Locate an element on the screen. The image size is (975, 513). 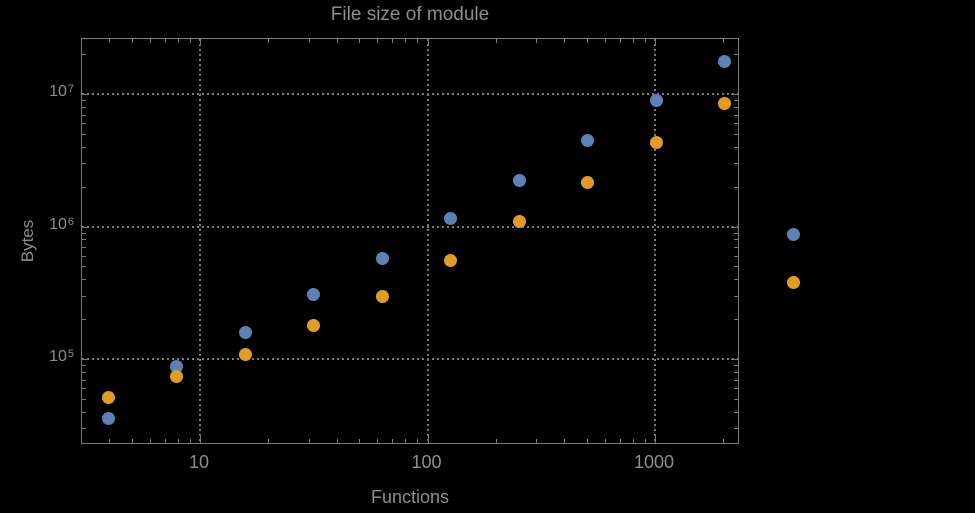
x-tick-label-1000: 1000 is located at coordinates (654, 462).